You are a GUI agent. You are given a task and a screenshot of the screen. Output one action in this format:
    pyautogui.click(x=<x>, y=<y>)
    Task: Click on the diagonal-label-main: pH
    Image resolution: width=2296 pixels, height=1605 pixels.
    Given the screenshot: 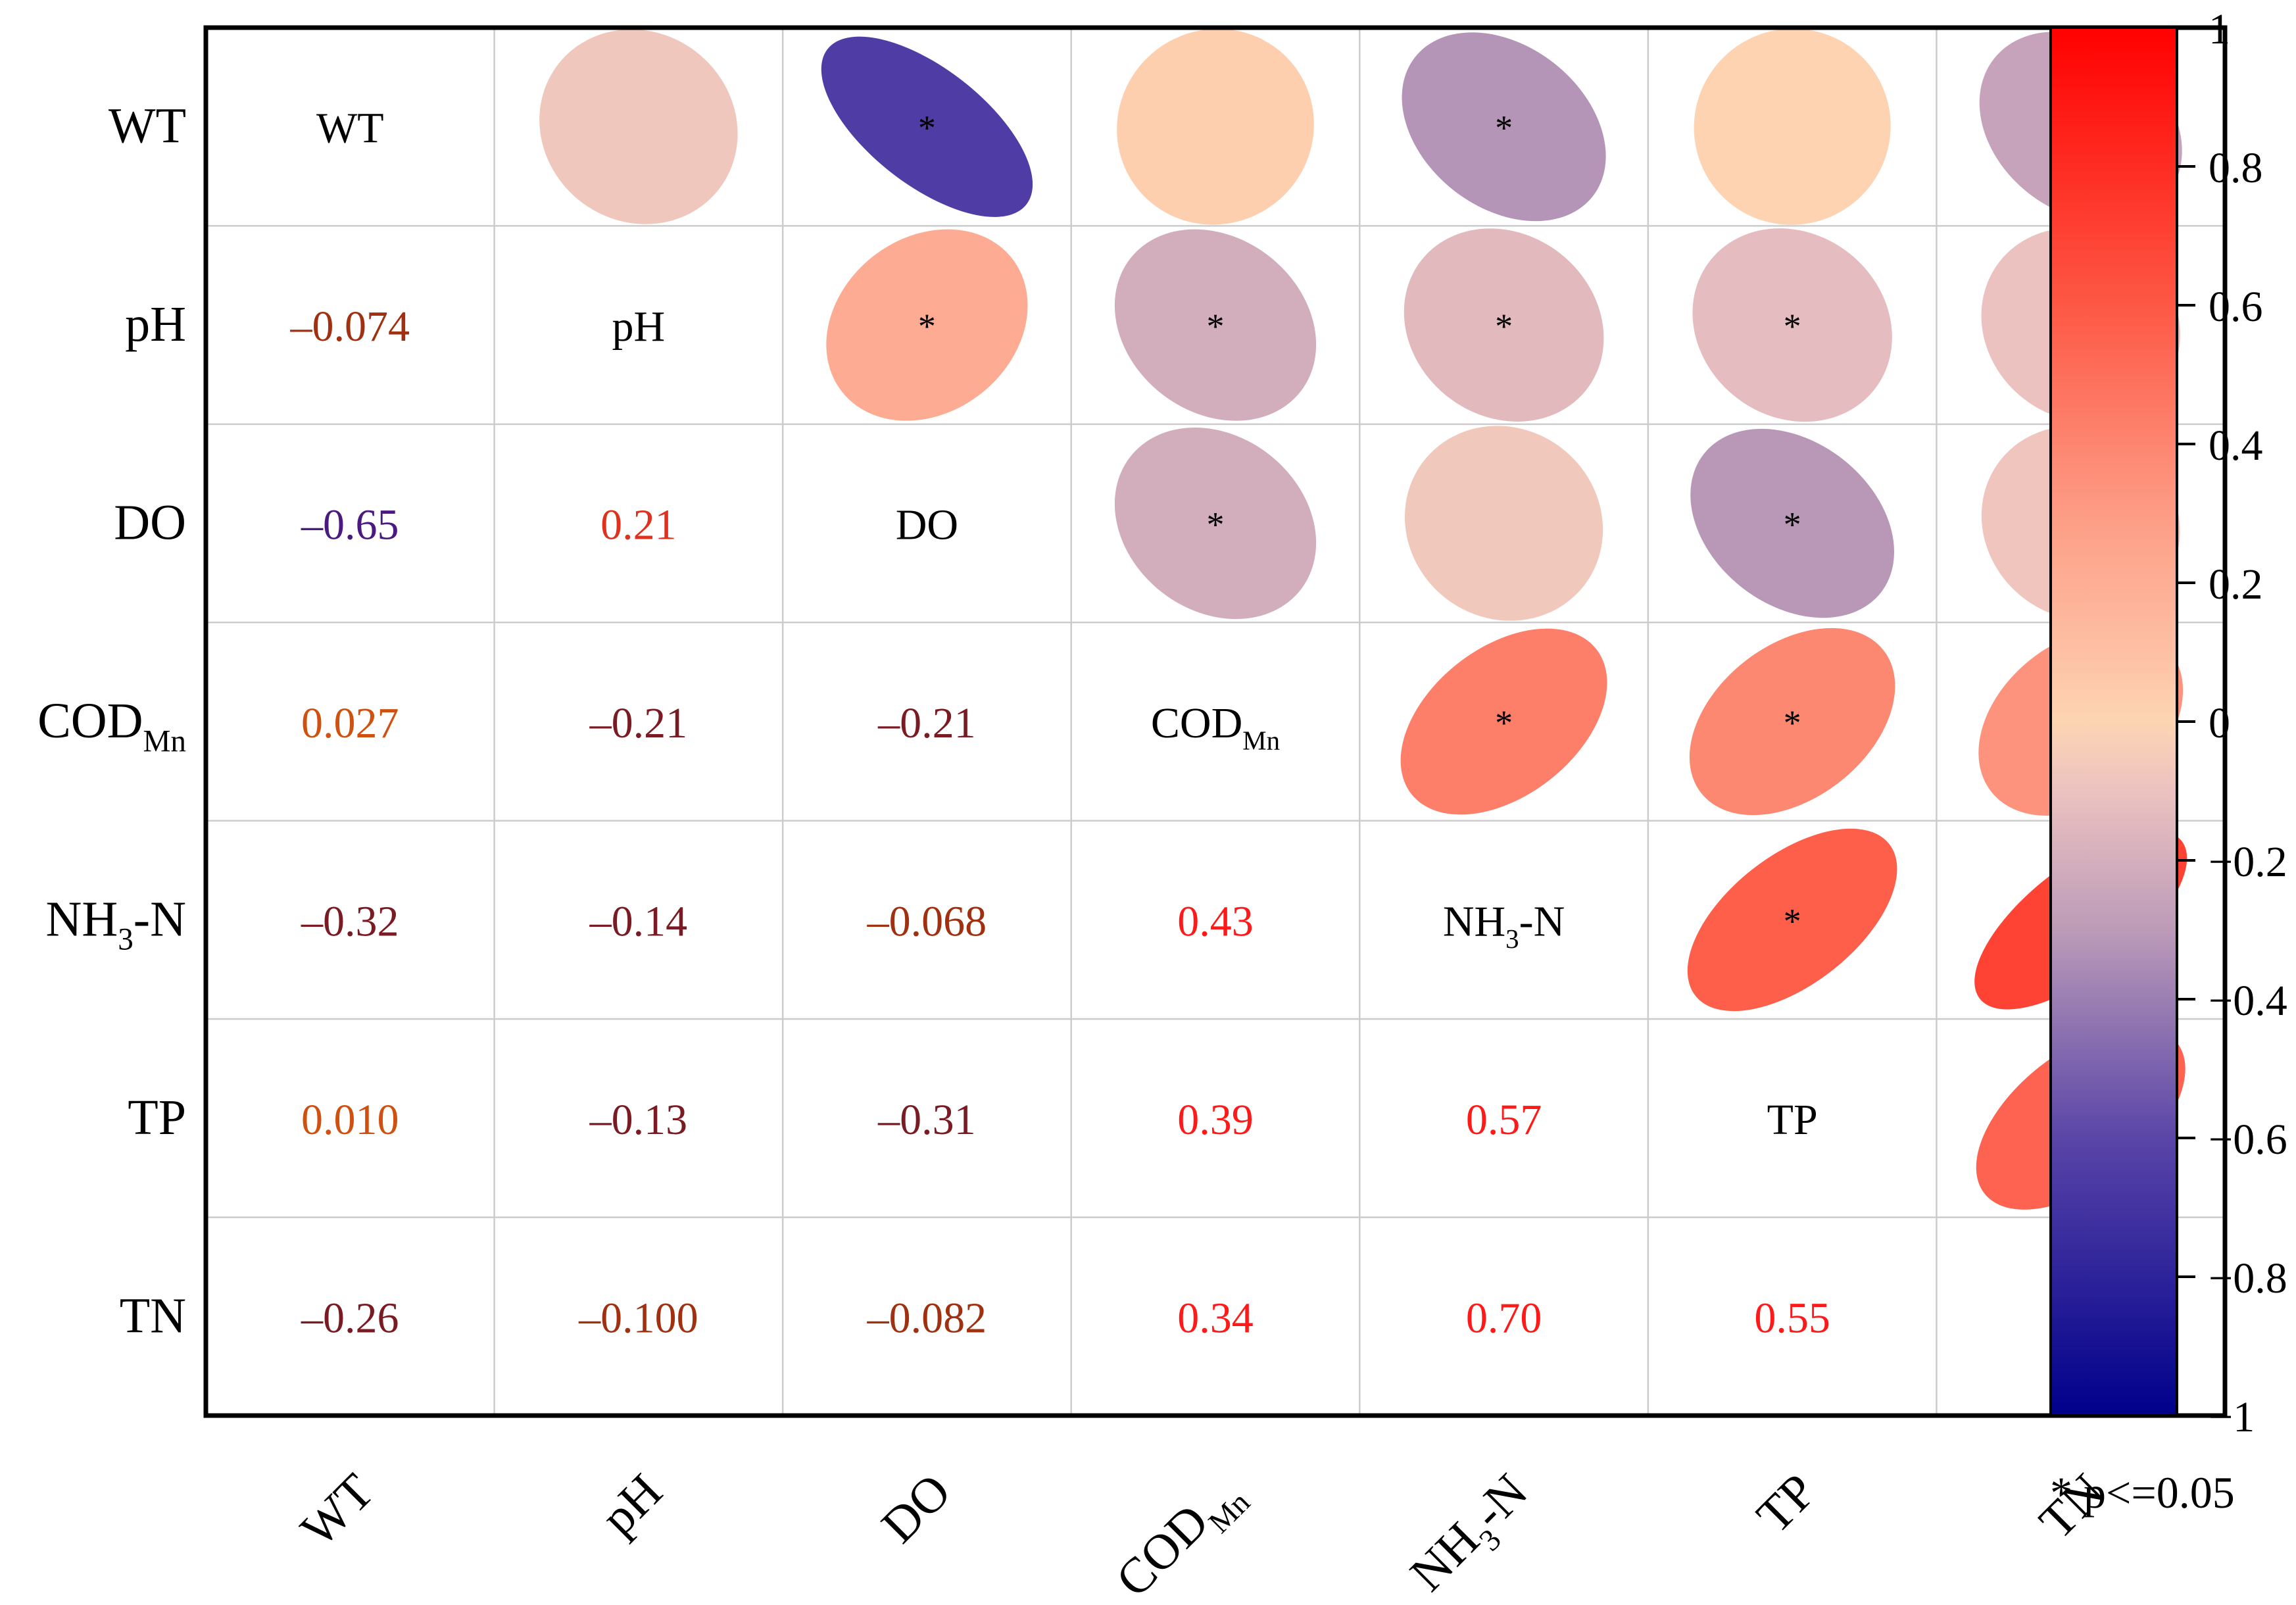 What is the action you would take?
    pyautogui.click(x=639, y=327)
    